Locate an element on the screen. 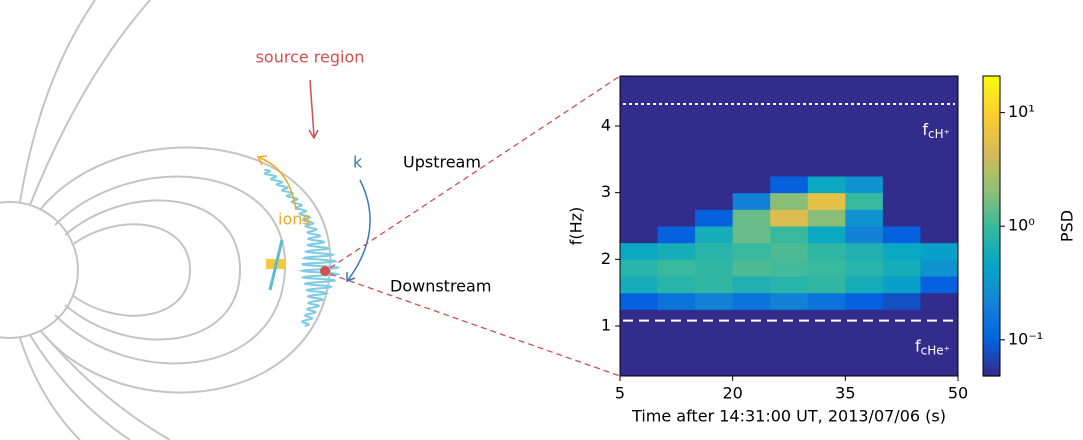 The image size is (1083, 440). x-axis-label: Time after 14:31:00 UT, 2013/07/06 (s) is located at coordinates (788, 416).